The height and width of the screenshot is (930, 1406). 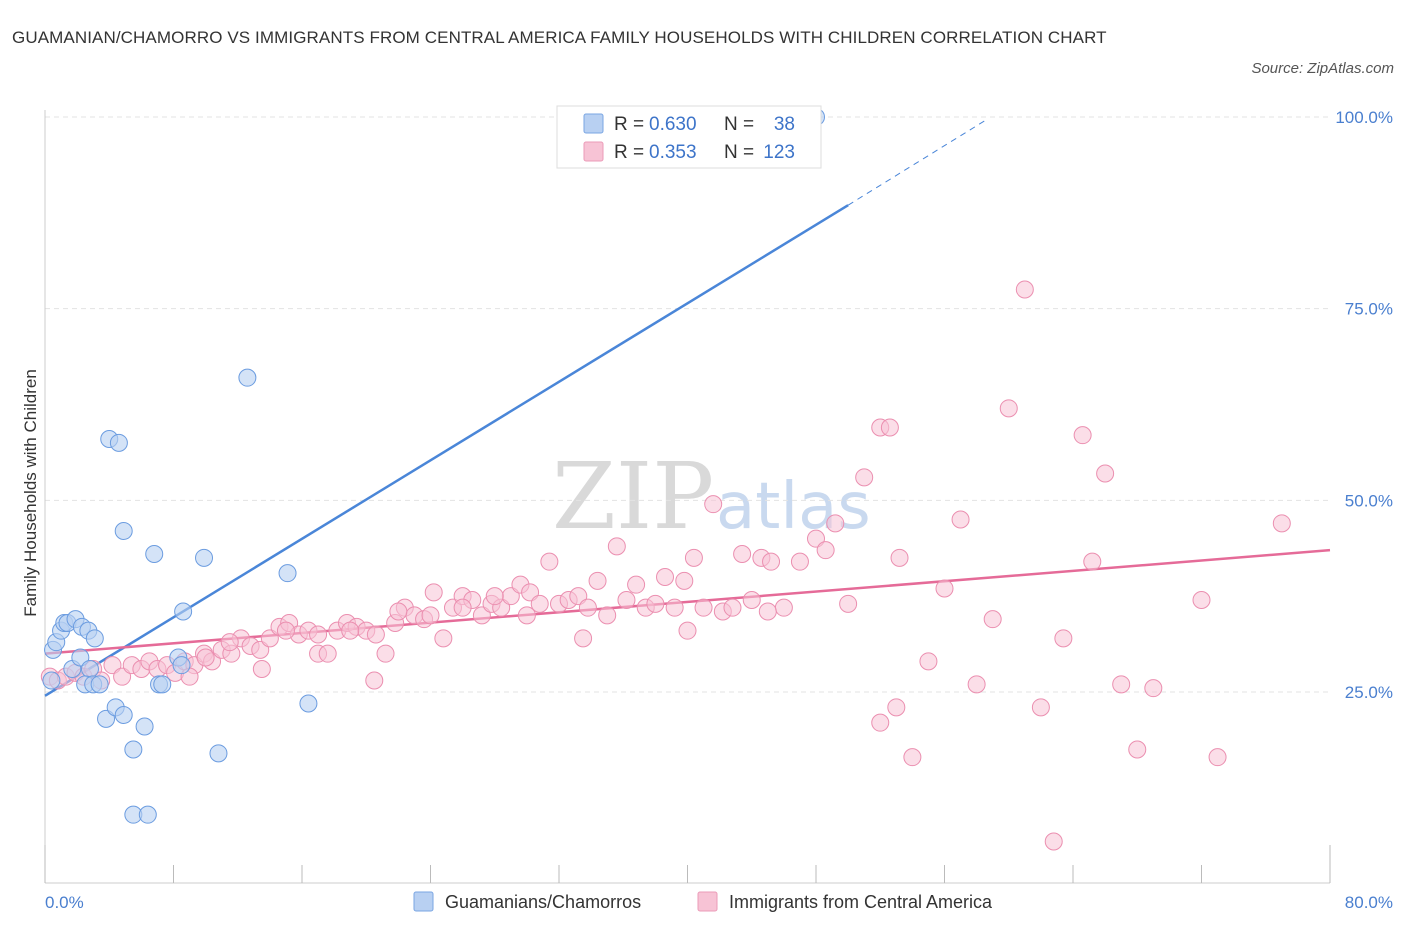 What do you see at coordinates (1369, 692) in the screenshot?
I see `y-tick-label-25: 25.0%` at bounding box center [1369, 692].